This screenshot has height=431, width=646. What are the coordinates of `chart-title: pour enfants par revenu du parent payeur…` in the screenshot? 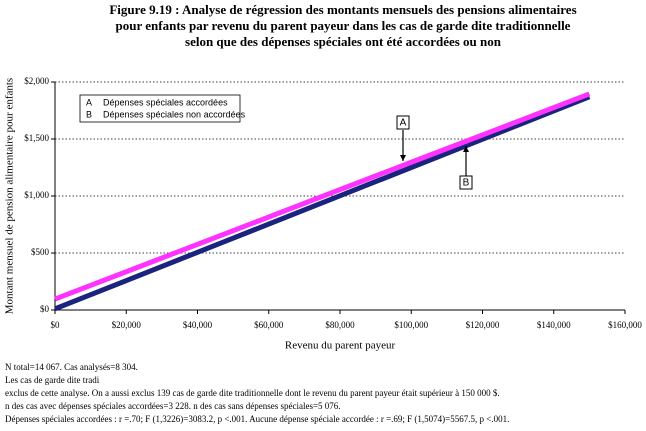 It's located at (343, 25).